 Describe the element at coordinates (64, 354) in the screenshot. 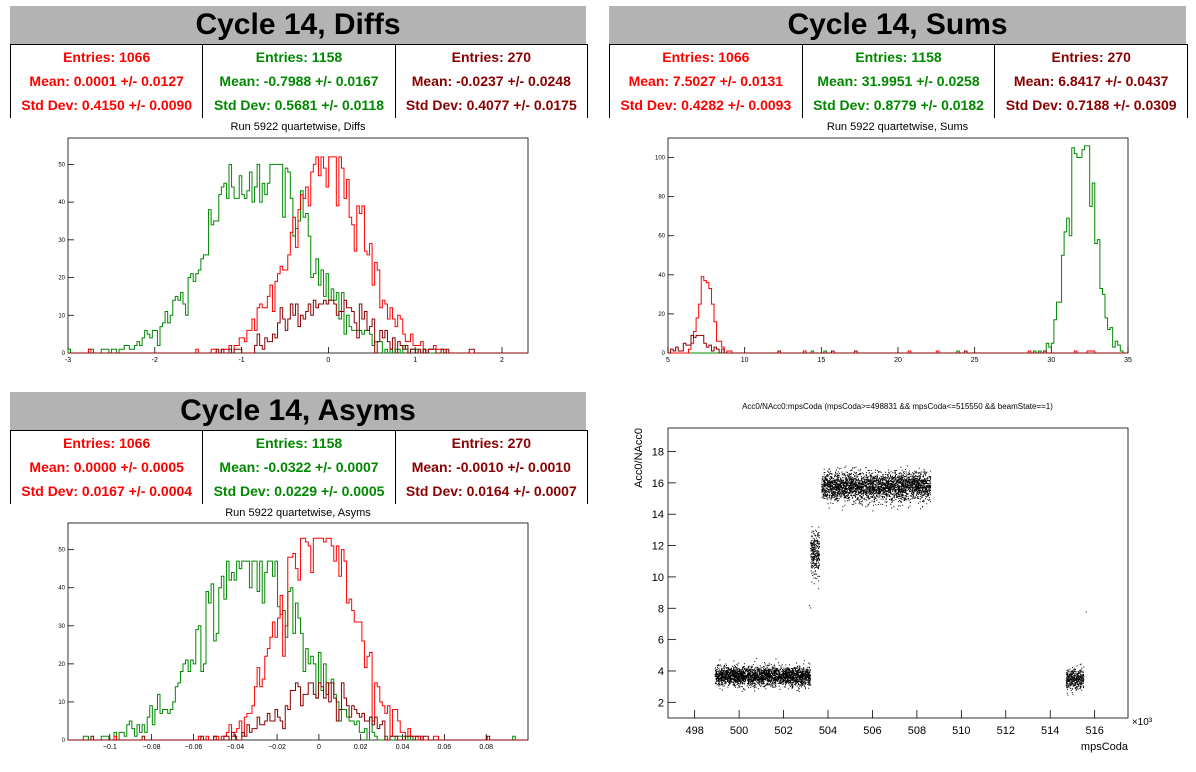

I see `diffs-ytick-label: 0` at that location.